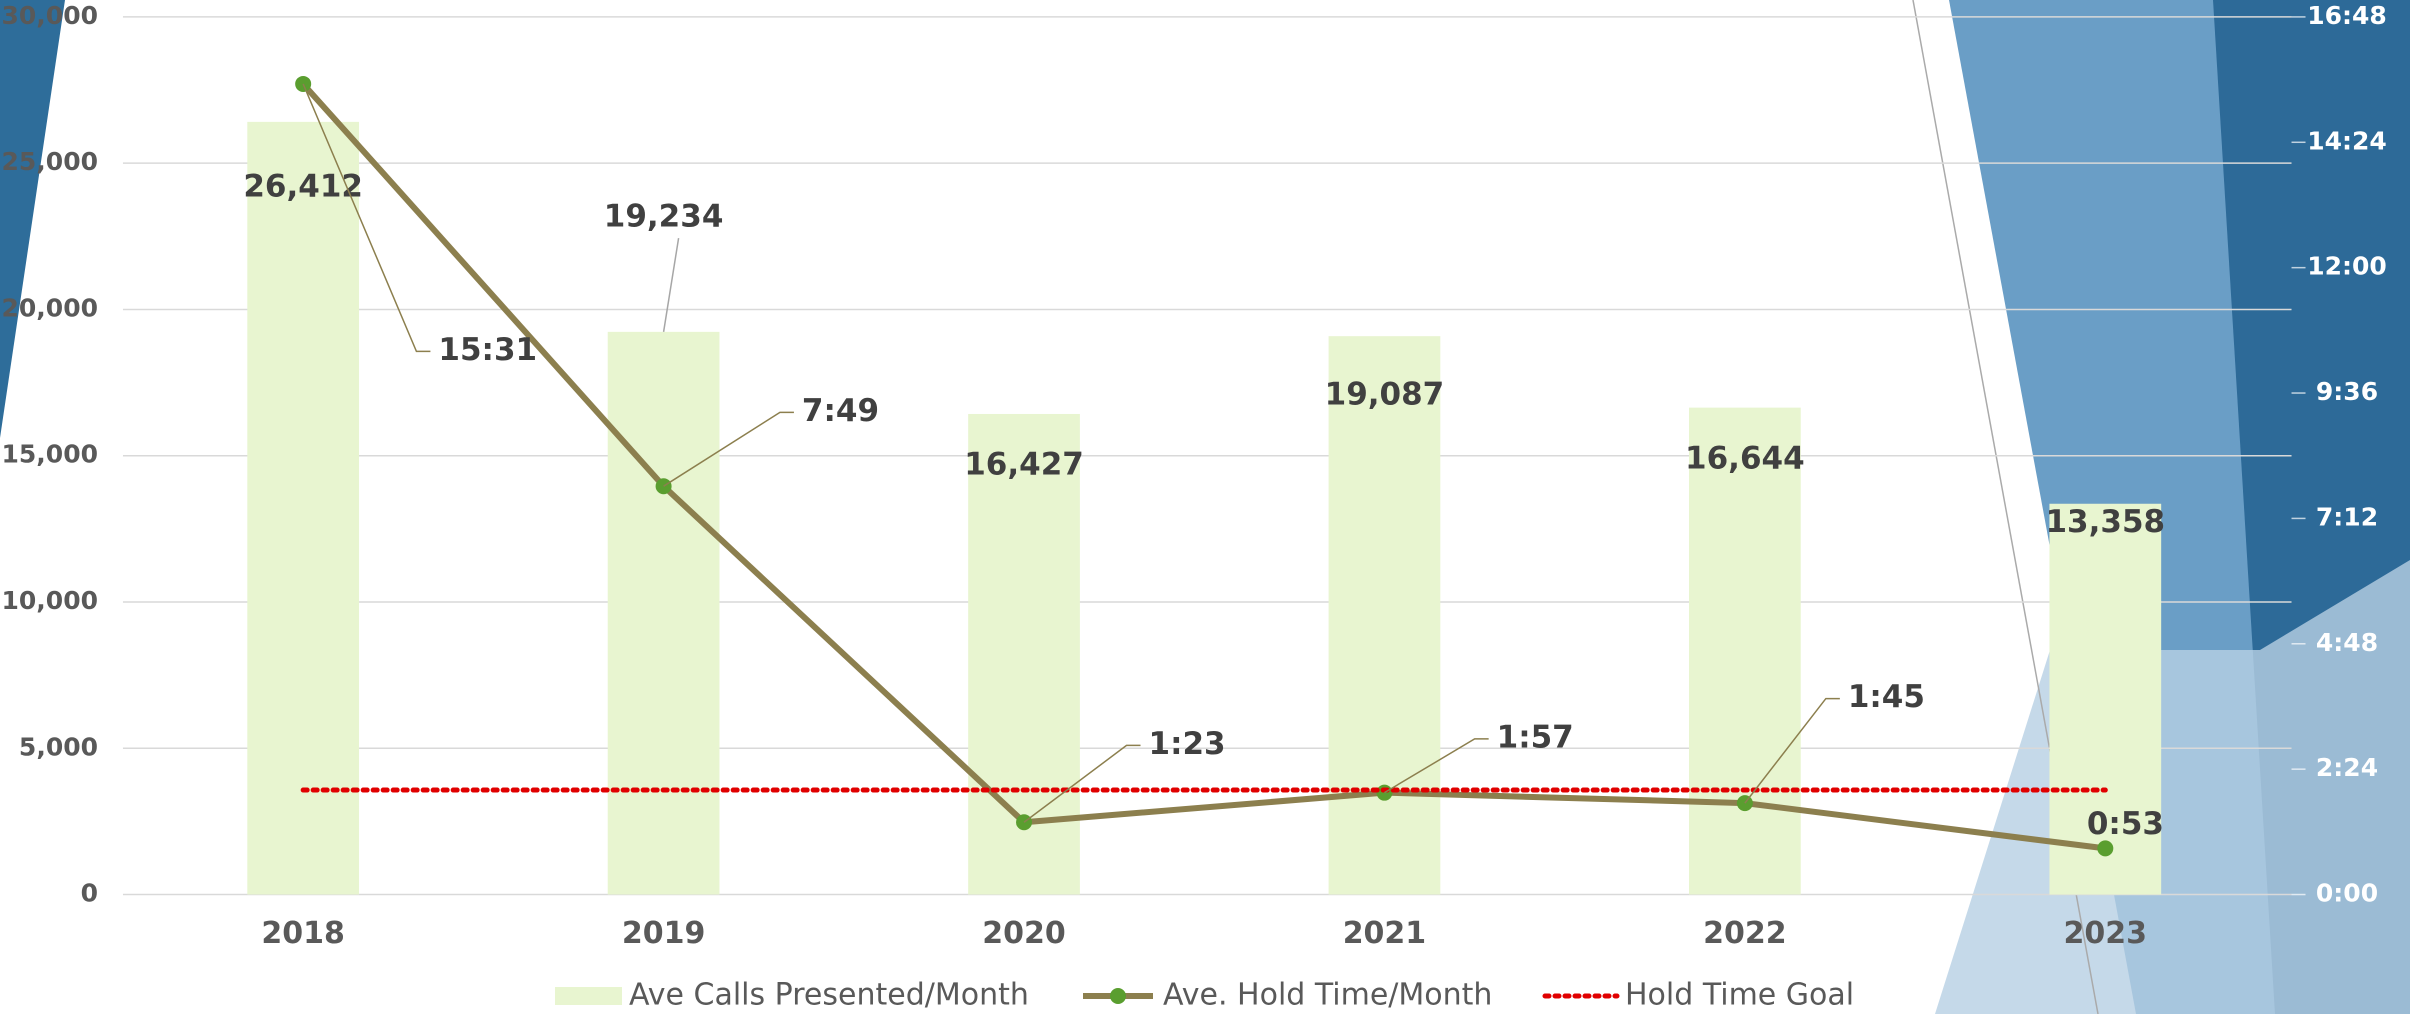  Describe the element at coordinates (2347, 893) in the screenshot. I see `y2-tick-label: 0:00` at that location.